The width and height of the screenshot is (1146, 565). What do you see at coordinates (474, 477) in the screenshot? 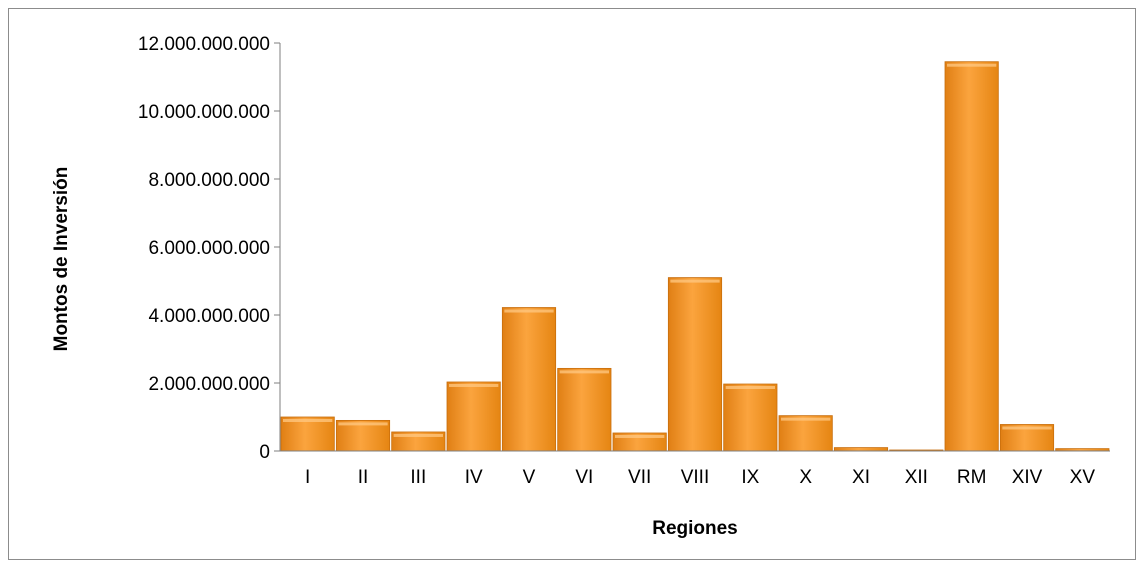
I see `x-tick-label: IV` at bounding box center [474, 477].